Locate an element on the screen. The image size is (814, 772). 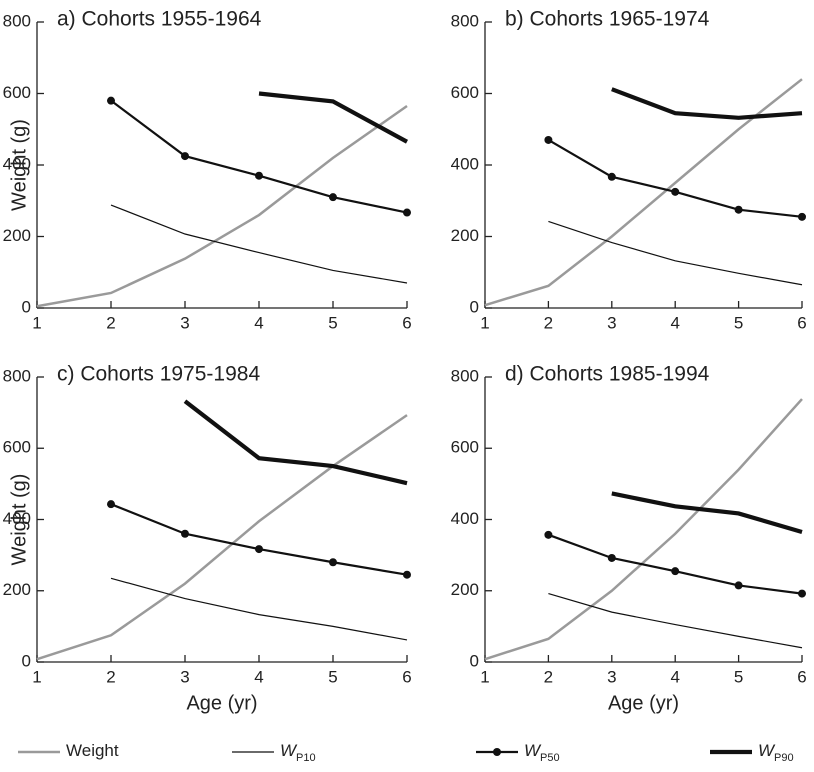
panel-title: c) Cohorts 1975-1984 is located at coordinates (158, 374).